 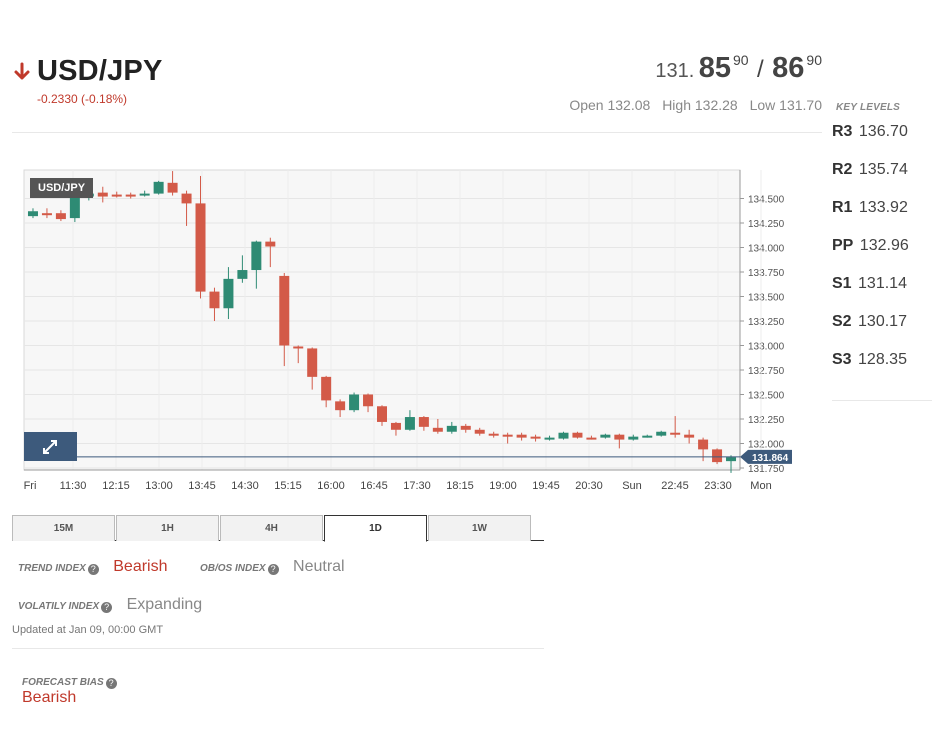 I want to click on level-value: 130.17, so click(x=882, y=321).